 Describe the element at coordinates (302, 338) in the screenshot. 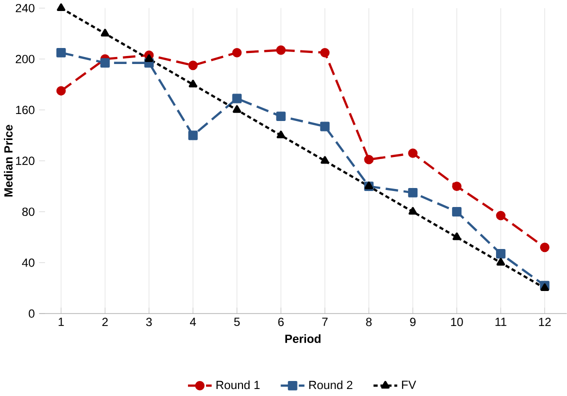

I see `x-axis-title: Period` at that location.